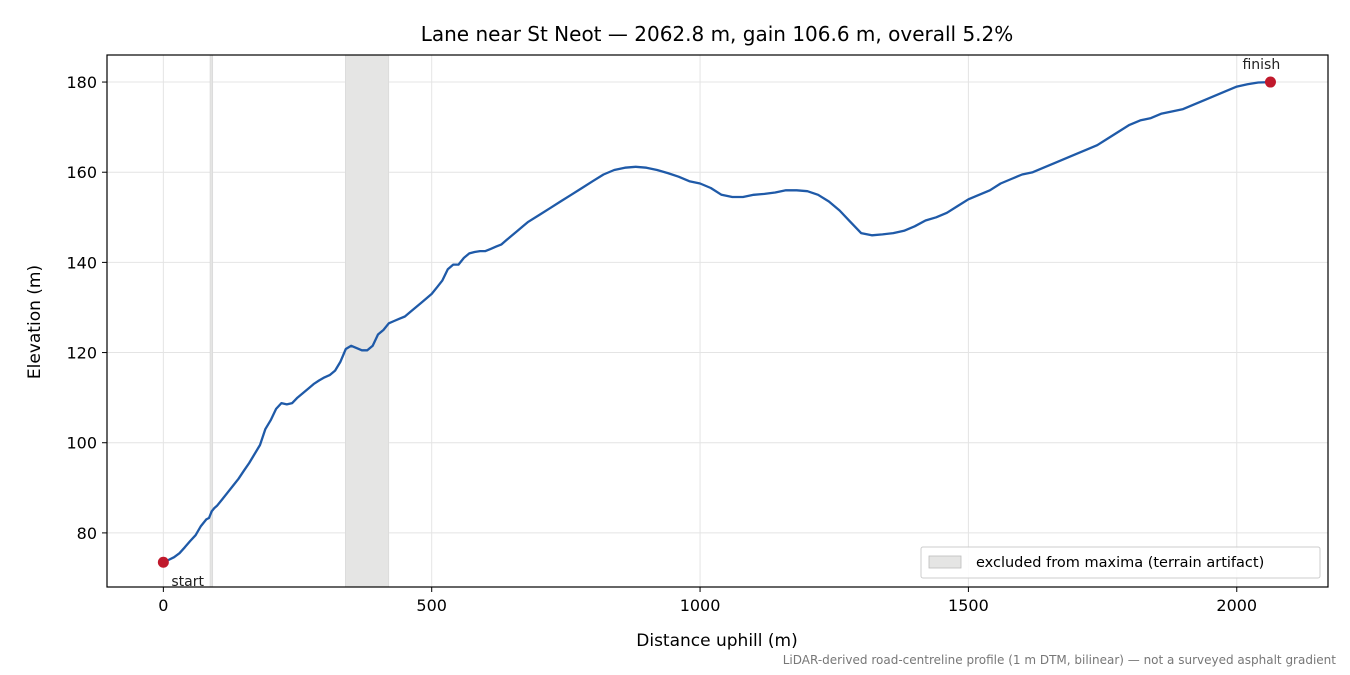 The width and height of the screenshot is (1350, 675). Describe the element at coordinates (81, 353) in the screenshot. I see `y-tick-label: 120` at that location.